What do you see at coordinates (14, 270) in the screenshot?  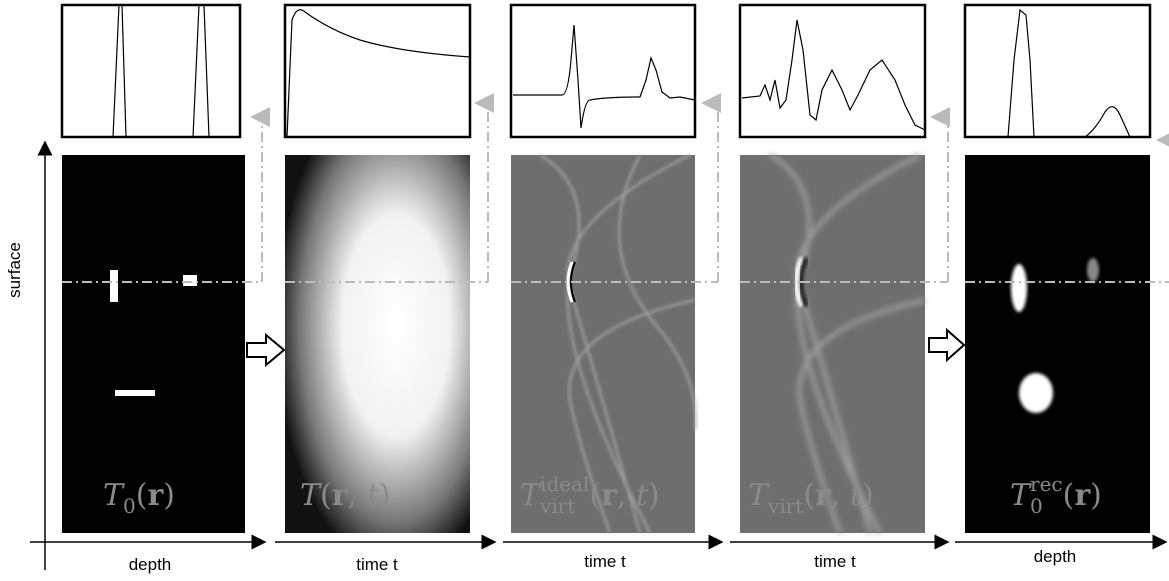 I see `vertical-label: surface` at bounding box center [14, 270].